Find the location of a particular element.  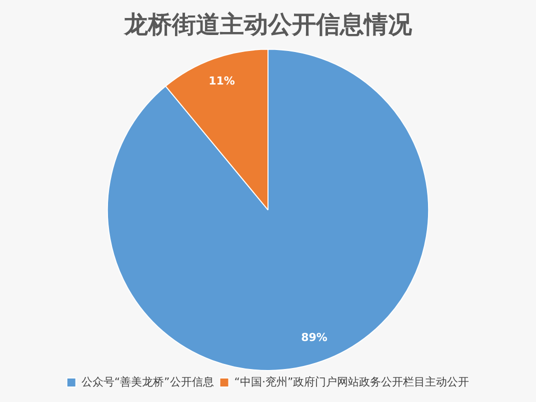

chart-title: 龙桥街道主动公开信息情况 is located at coordinates (268, 24).